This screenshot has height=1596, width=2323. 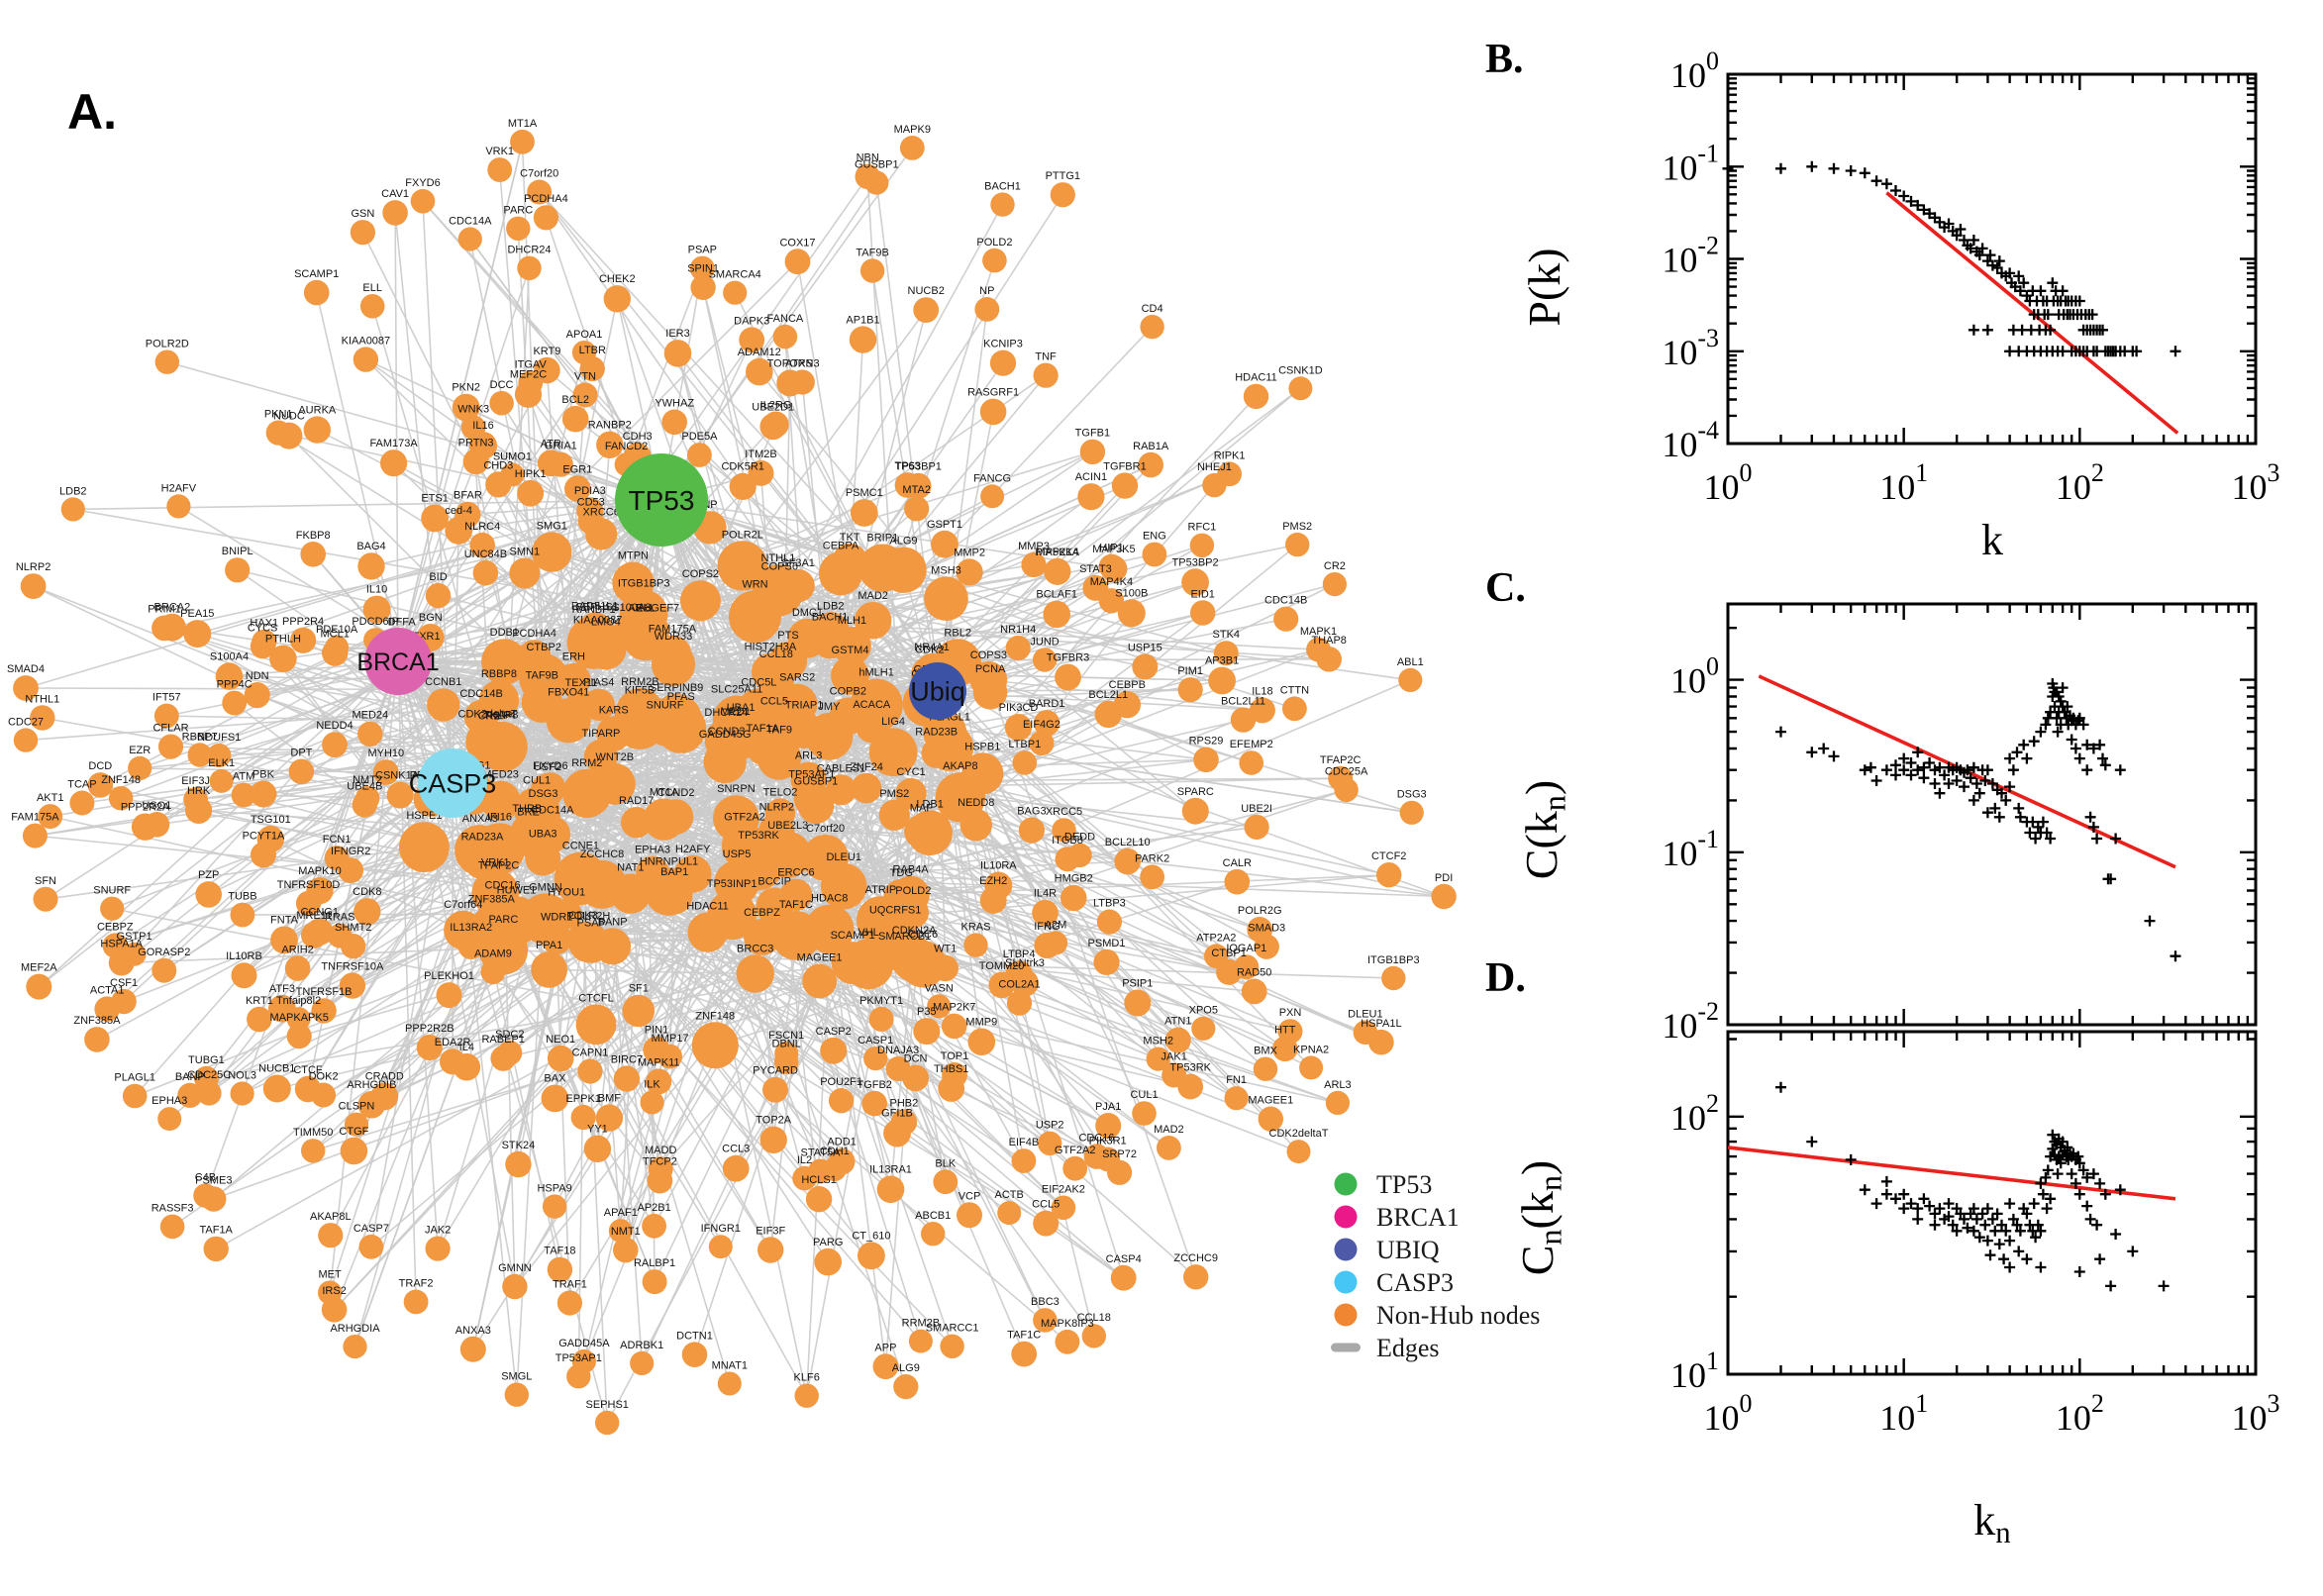 I want to click on gene-label: GRIA1, so click(x=561, y=446).